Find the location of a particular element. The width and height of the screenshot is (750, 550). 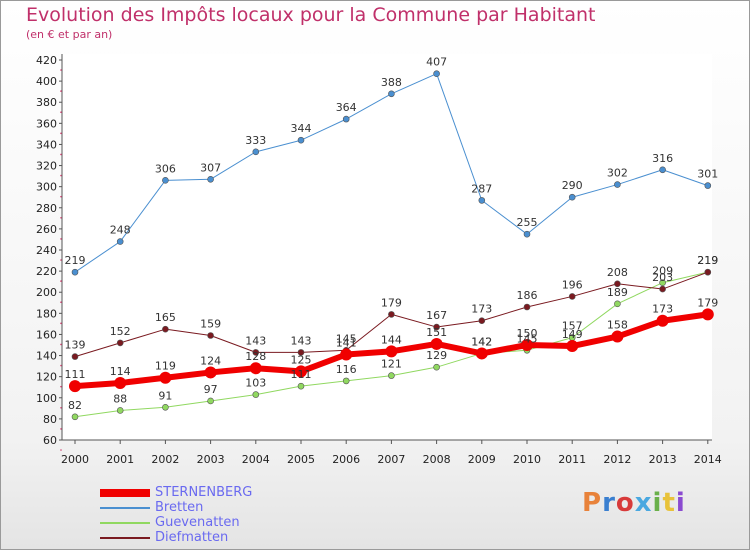

x-tick-label: 2013 is located at coordinates (663, 459).